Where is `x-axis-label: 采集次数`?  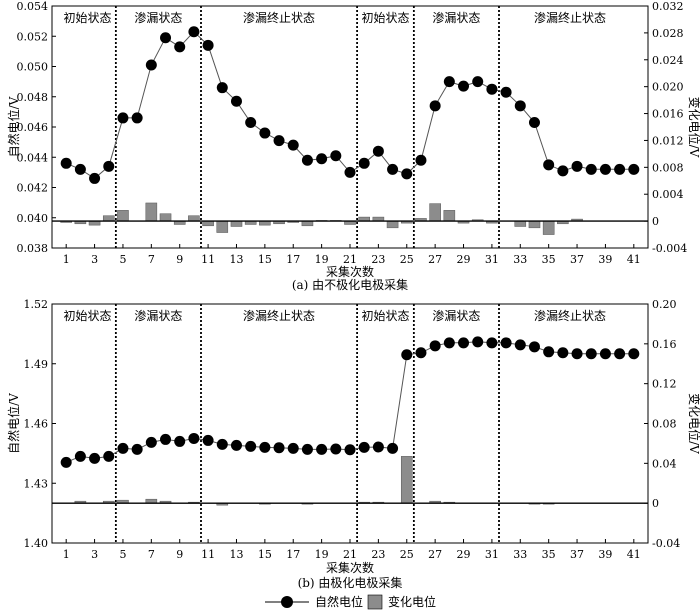
x-axis-label: 采集次数 is located at coordinates (350, 271).